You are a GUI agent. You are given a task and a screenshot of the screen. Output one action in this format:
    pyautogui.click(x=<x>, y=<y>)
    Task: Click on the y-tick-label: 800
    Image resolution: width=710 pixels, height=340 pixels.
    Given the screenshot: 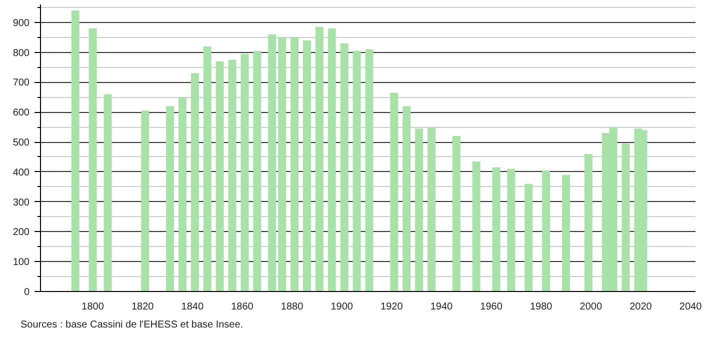 What is the action you would take?
    pyautogui.click(x=21, y=53)
    